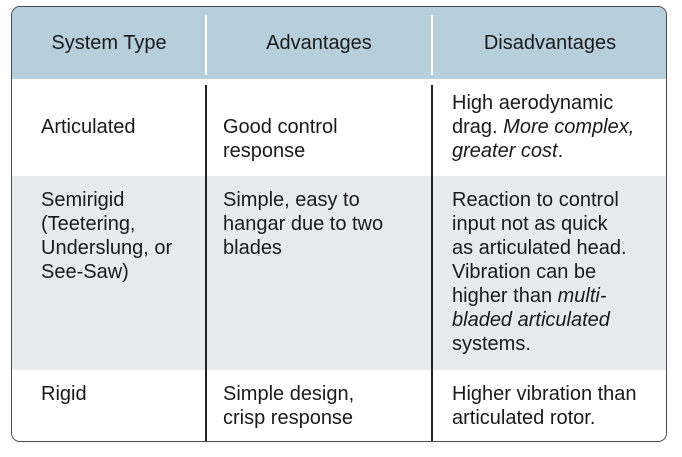 Image resolution: width=682 pixels, height=457 pixels. I want to click on disadvantages-italic-text: bladed articulated, so click(531, 320).